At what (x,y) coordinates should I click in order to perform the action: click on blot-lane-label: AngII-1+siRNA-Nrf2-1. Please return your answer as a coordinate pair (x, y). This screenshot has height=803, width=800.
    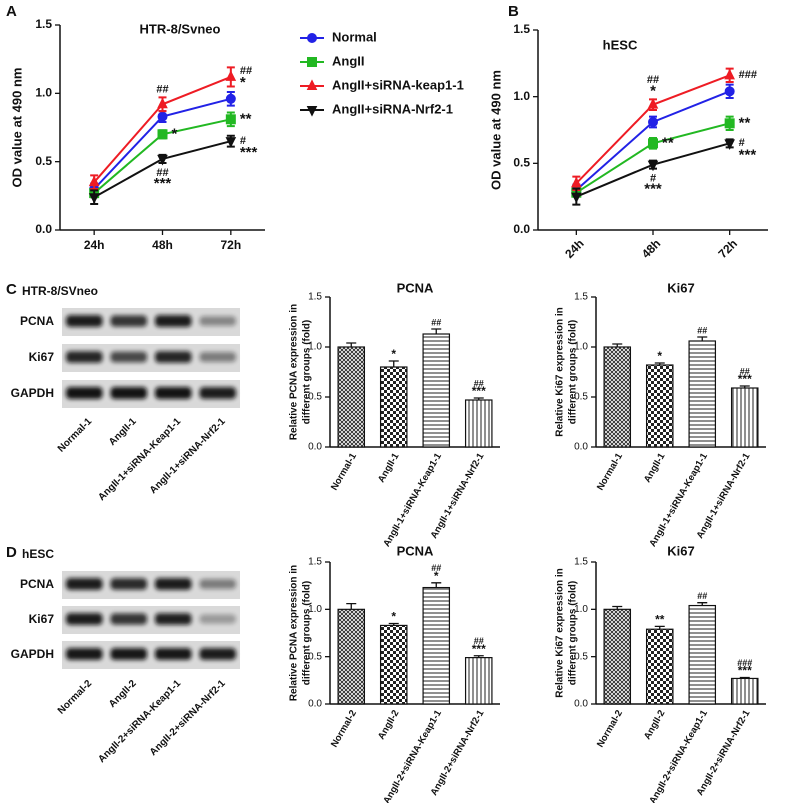
    Looking at the image, I should click on (188, 456).